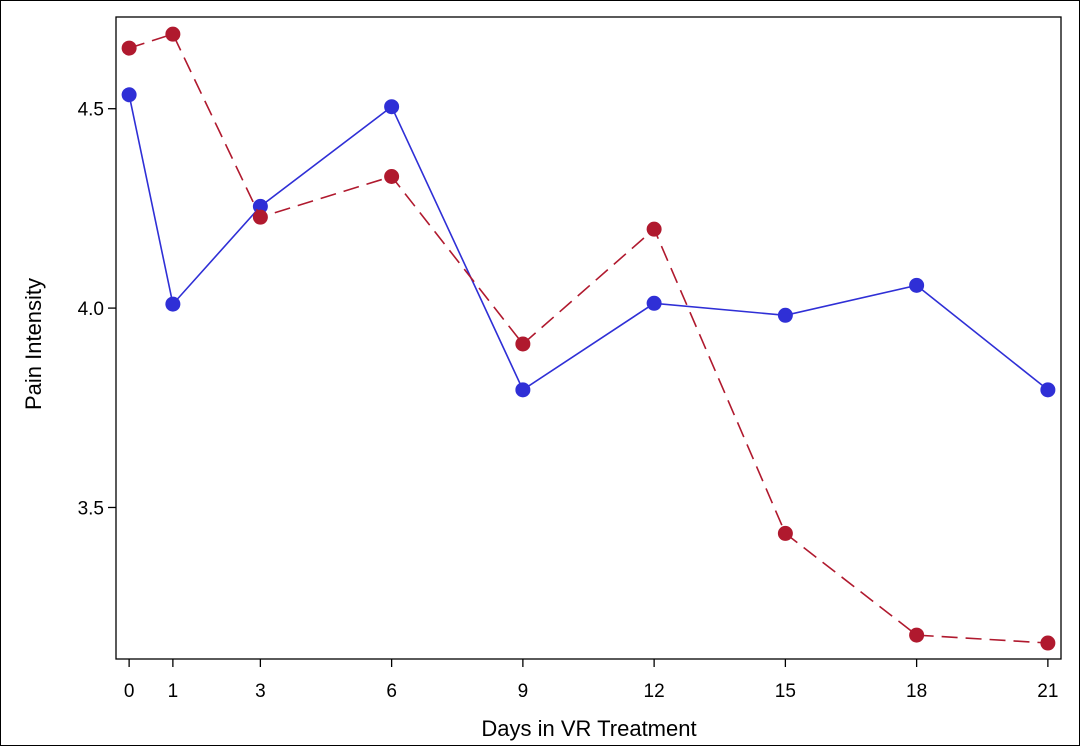 This screenshot has width=1080, height=746. What do you see at coordinates (591, 680) in the screenshot?
I see `x-axis: 0 1 3 6 9 12 15 18 21` at bounding box center [591, 680].